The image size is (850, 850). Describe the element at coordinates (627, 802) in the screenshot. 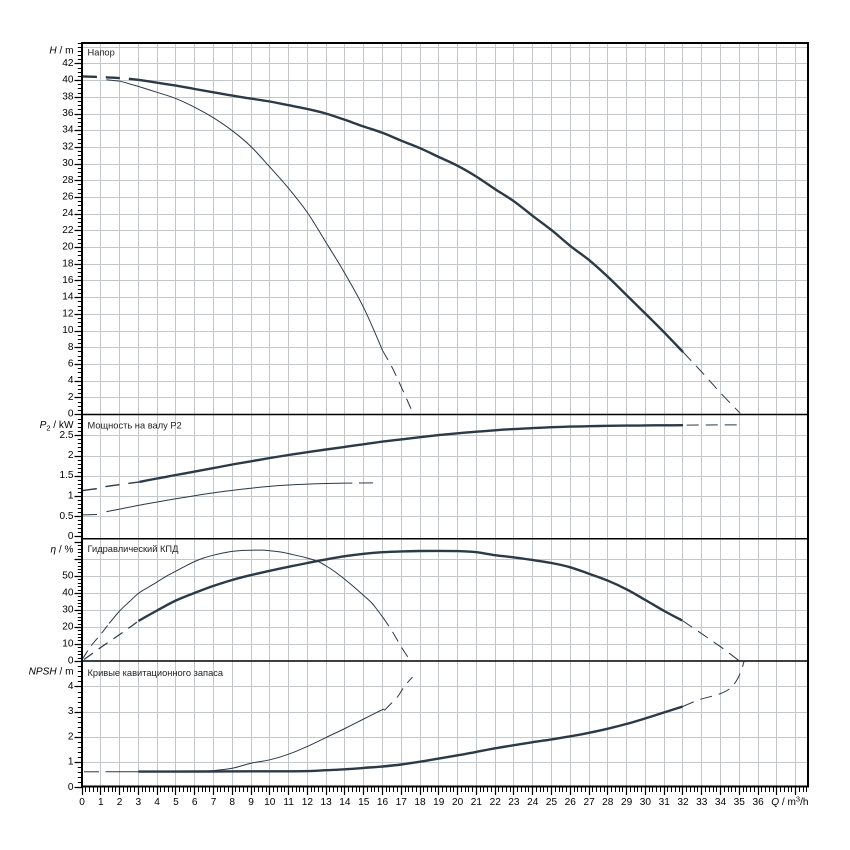

I see `svg-text: 29` at that location.